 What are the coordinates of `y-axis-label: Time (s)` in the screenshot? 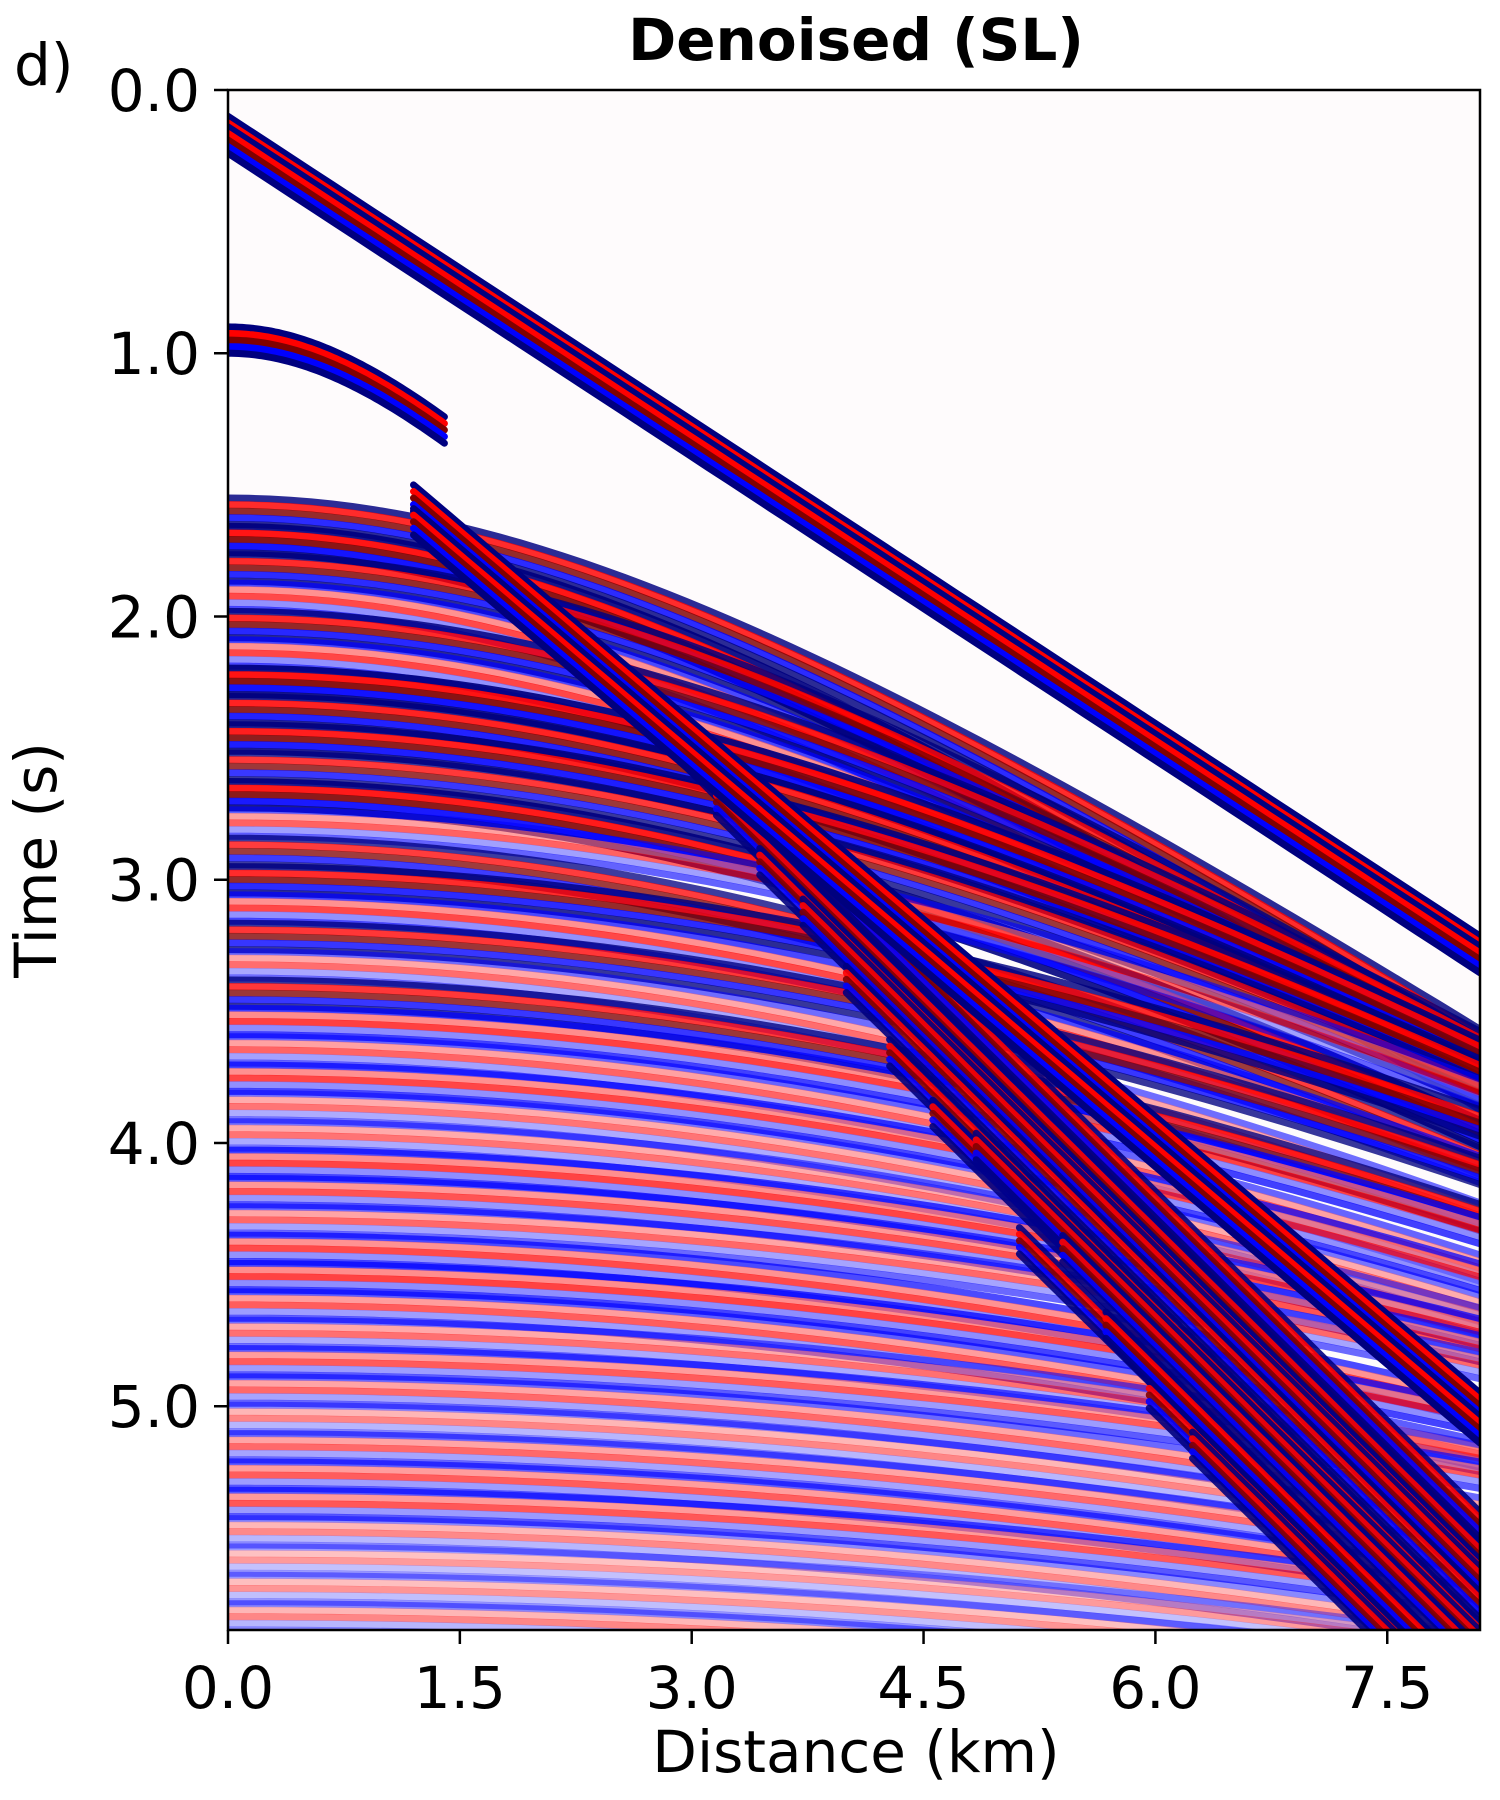 It's located at (36, 860).